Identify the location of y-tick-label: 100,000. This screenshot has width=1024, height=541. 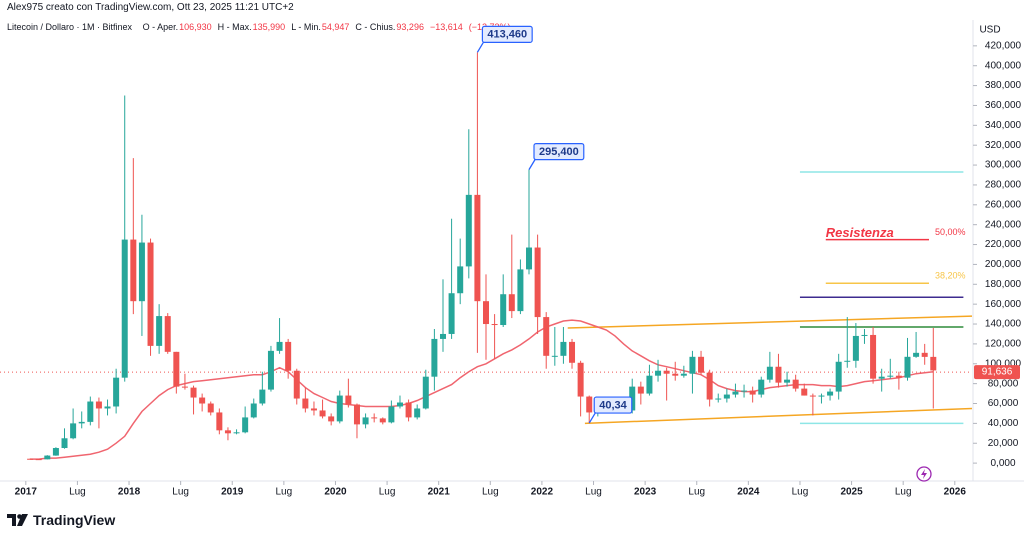
(1003, 363).